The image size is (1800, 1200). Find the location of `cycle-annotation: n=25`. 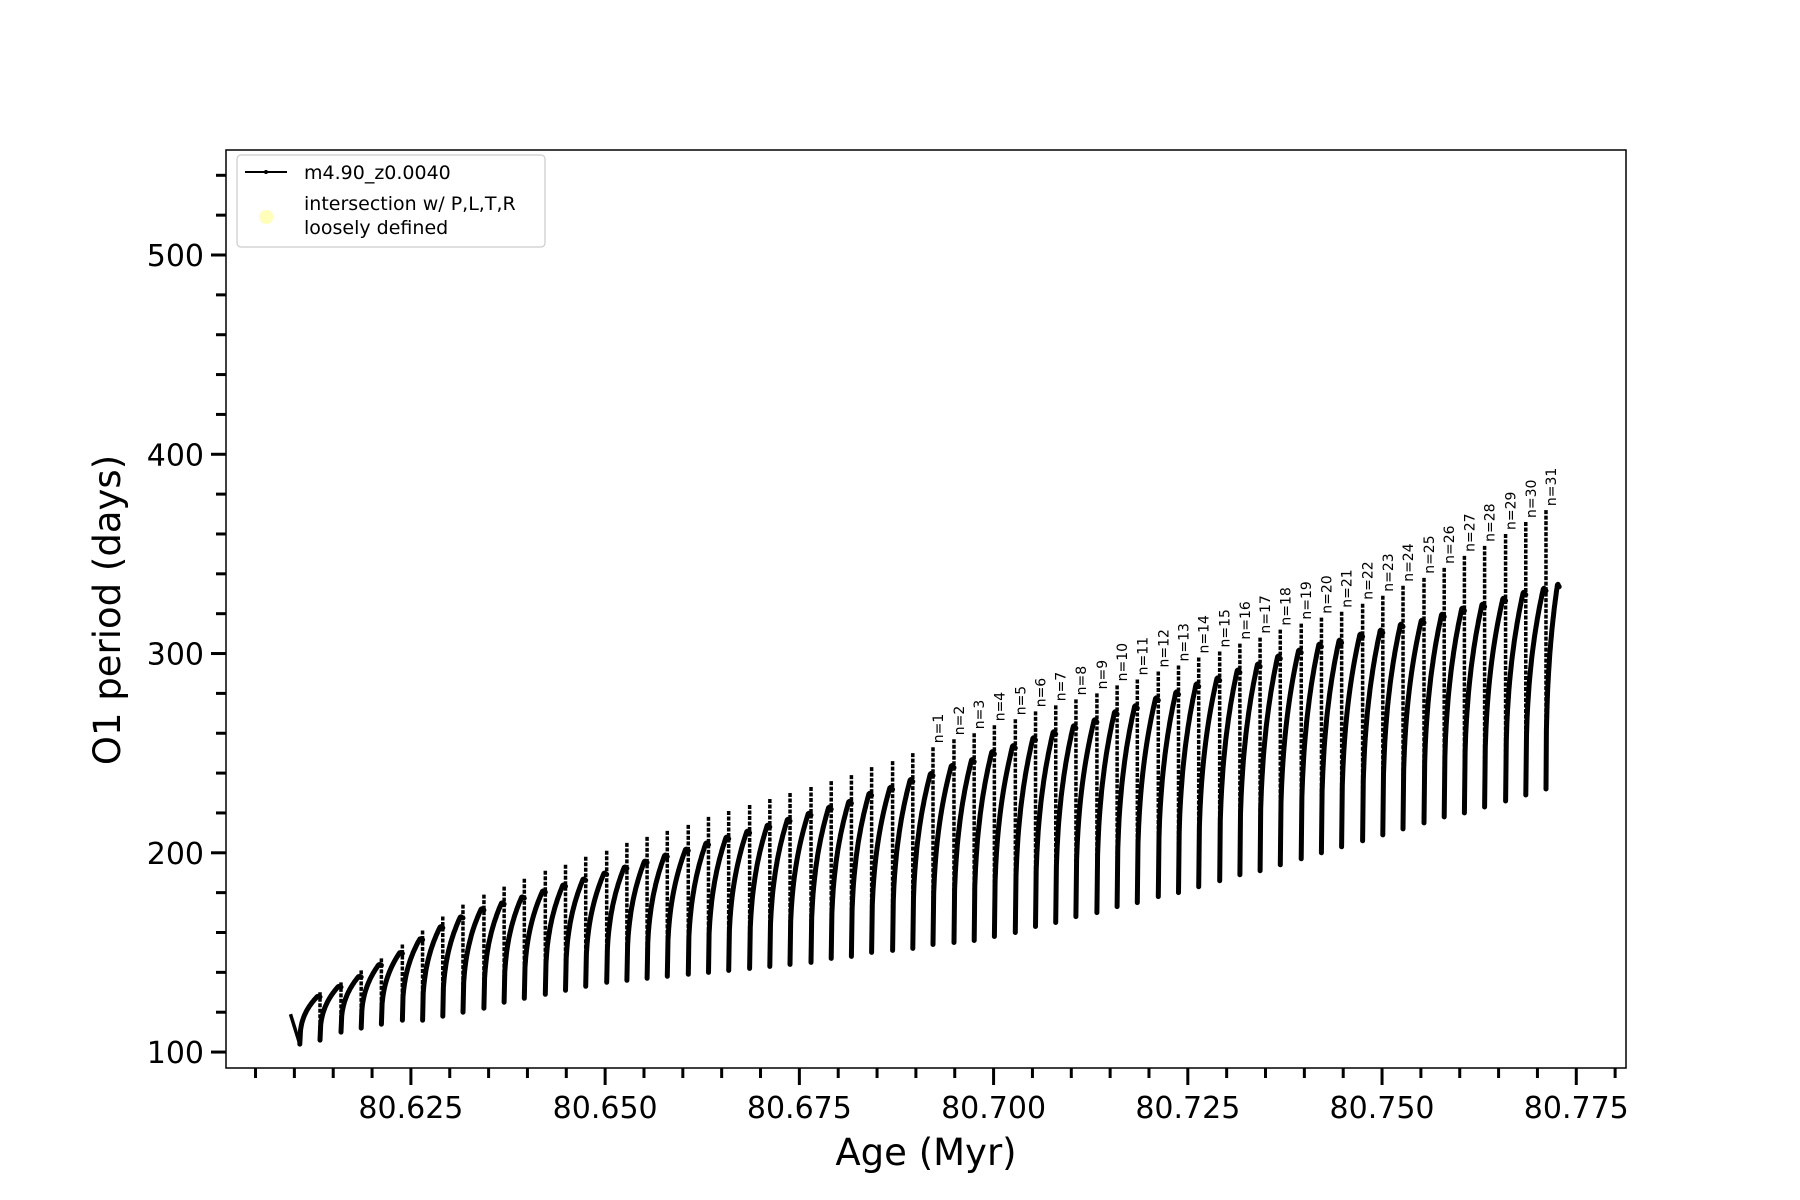

cycle-annotation: n=25 is located at coordinates (1430, 554).